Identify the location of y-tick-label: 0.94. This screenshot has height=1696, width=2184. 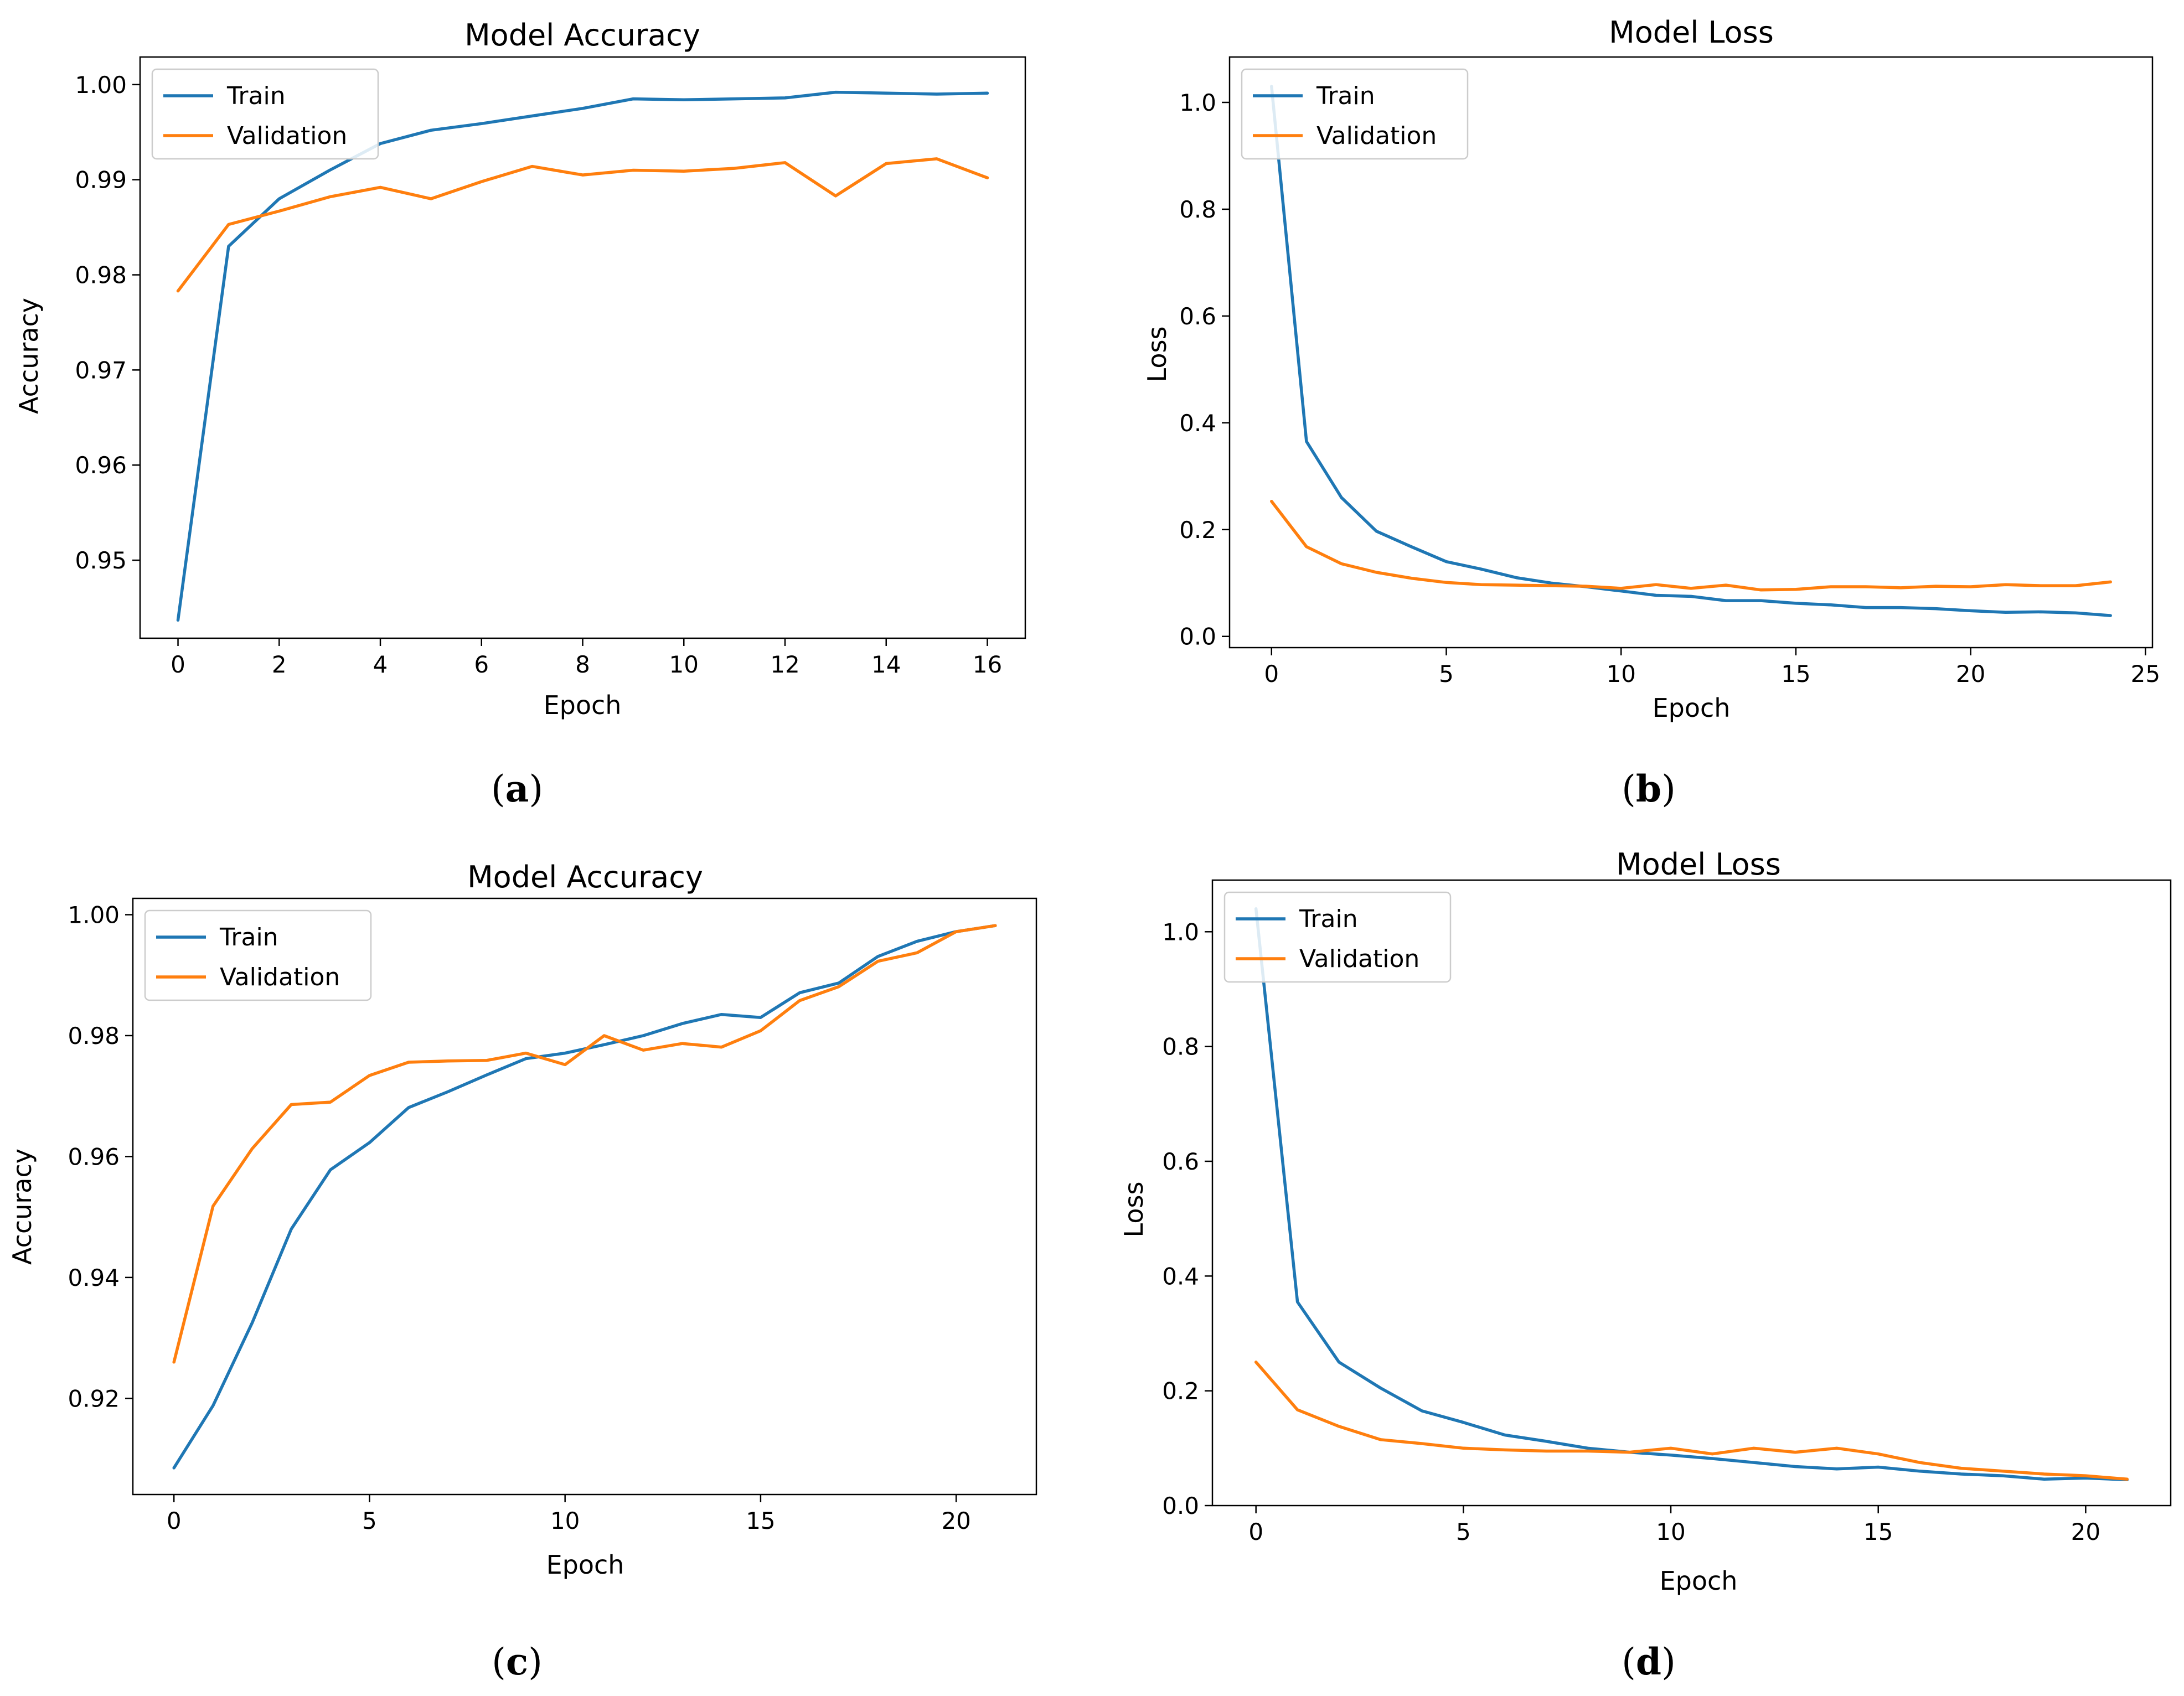
(94, 1277).